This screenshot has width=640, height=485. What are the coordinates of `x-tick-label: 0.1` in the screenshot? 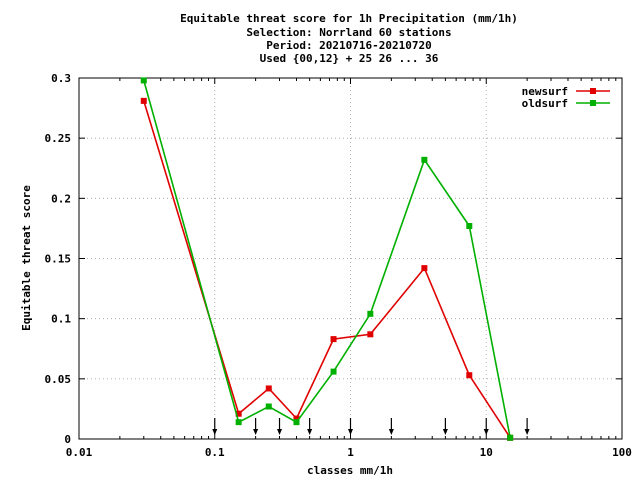 It's located at (215, 452).